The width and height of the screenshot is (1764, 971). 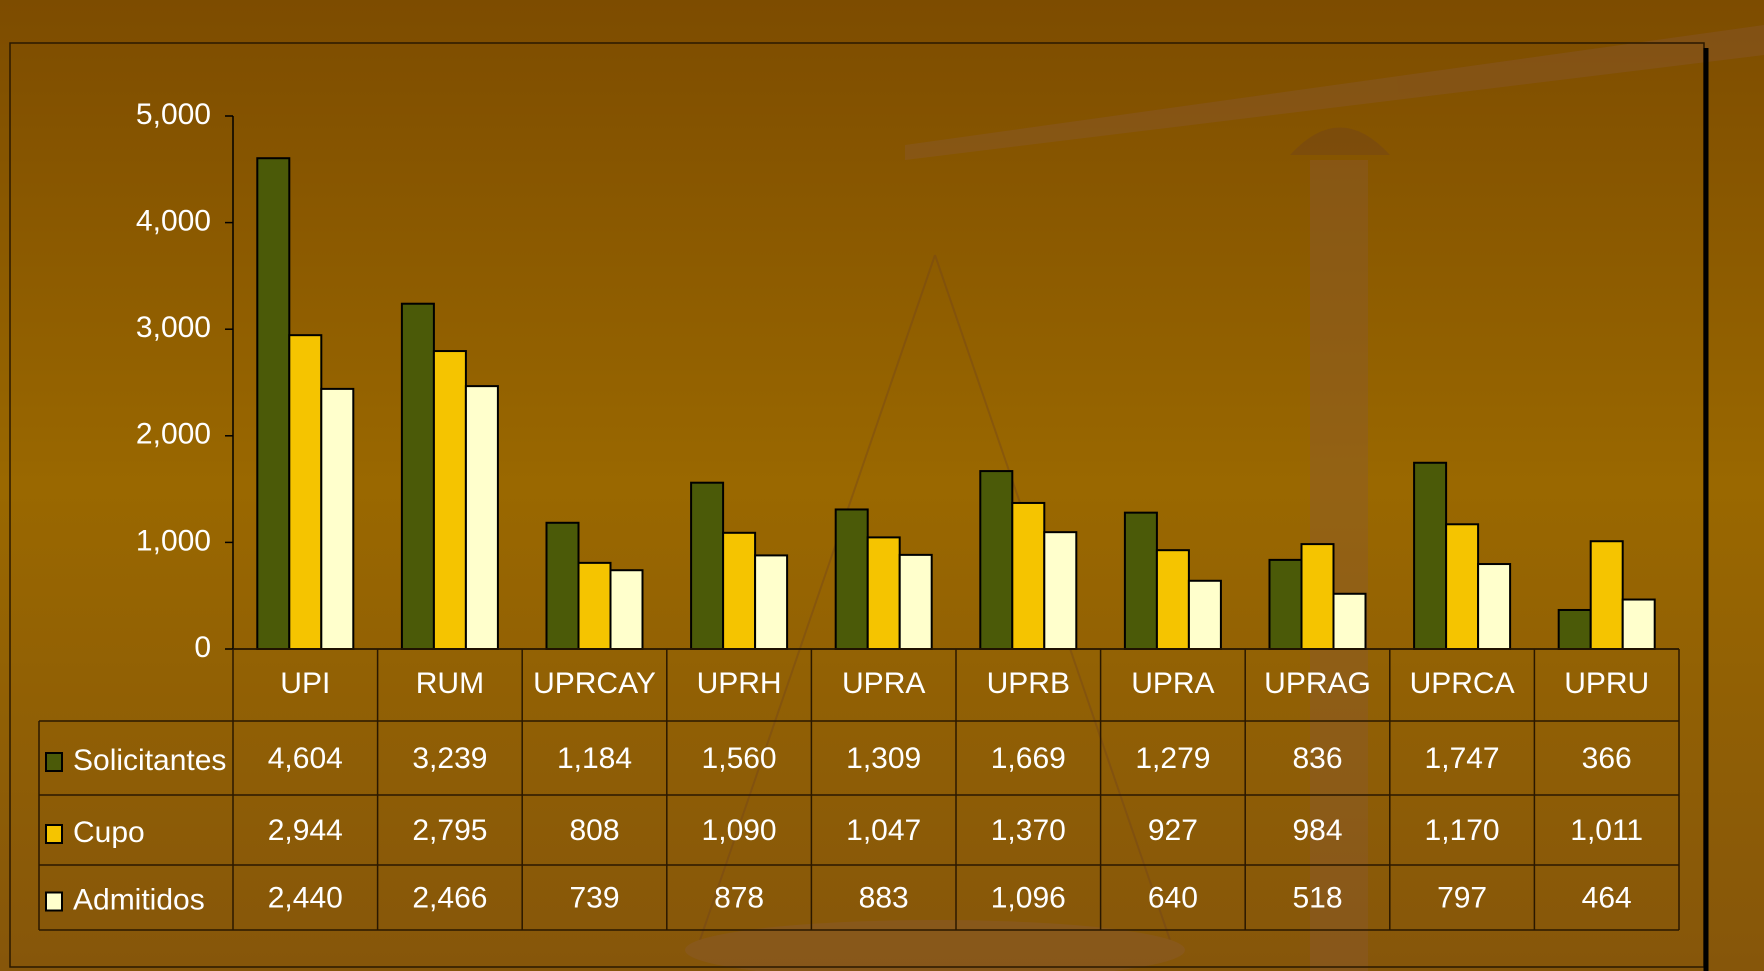 I want to click on legend-label: Solicitantes, so click(x=149, y=760).